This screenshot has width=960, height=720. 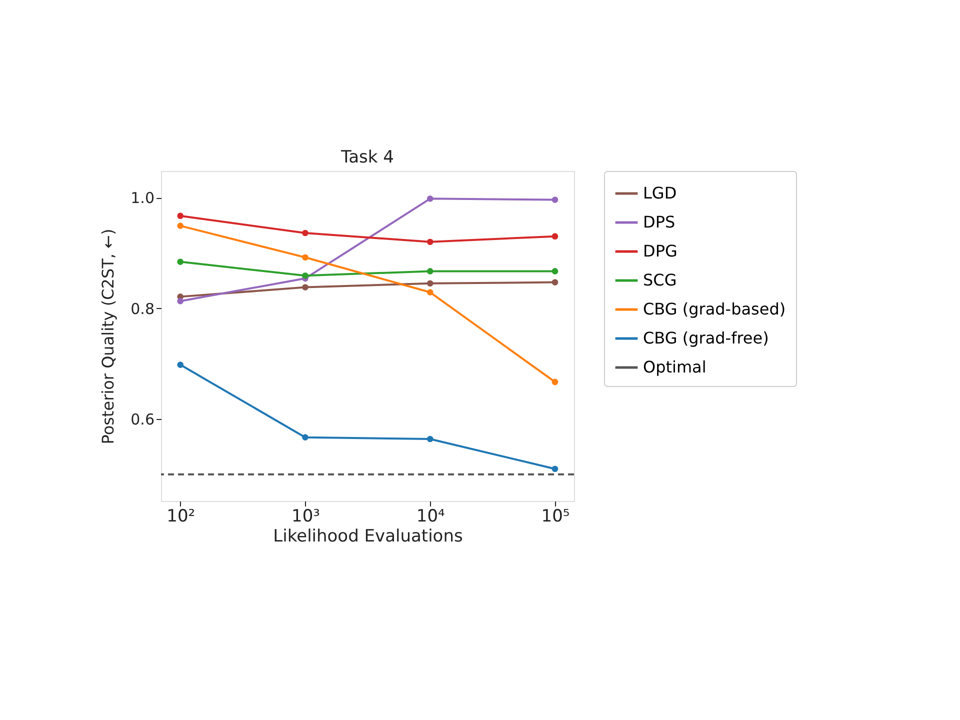 I want to click on x-axis-title: Likelihood Evaluations, so click(x=368, y=536).